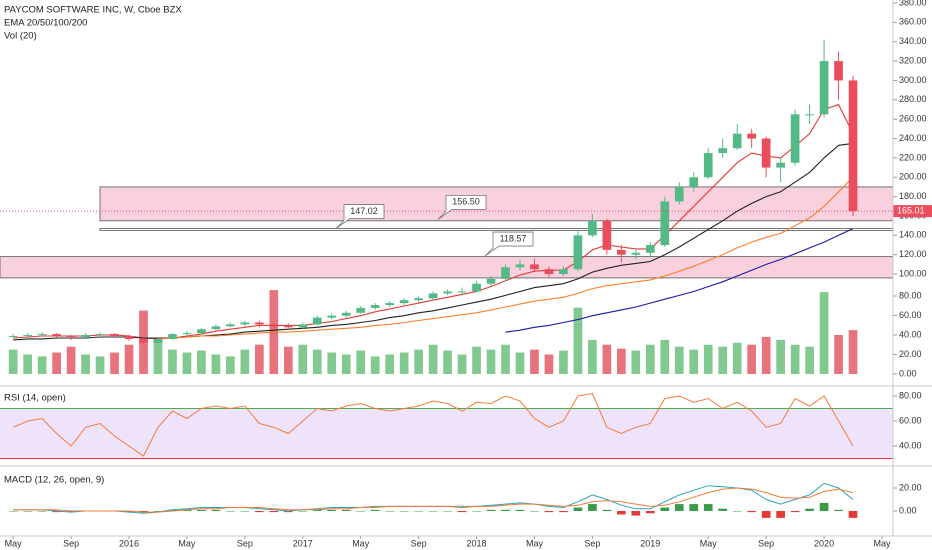 Image resolution: width=932 pixels, height=550 pixels. What do you see at coordinates (303, 543) in the screenshot?
I see `x-tick-label: 2017` at bounding box center [303, 543].